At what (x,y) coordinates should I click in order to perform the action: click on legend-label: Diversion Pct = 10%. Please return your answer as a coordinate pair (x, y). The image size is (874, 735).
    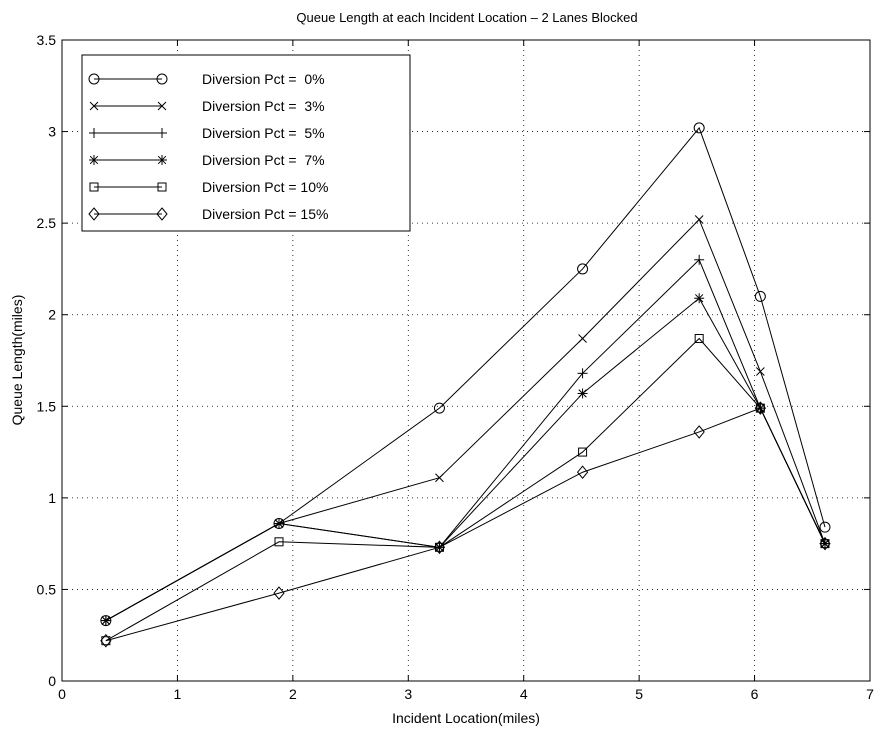
    Looking at the image, I should click on (265, 187).